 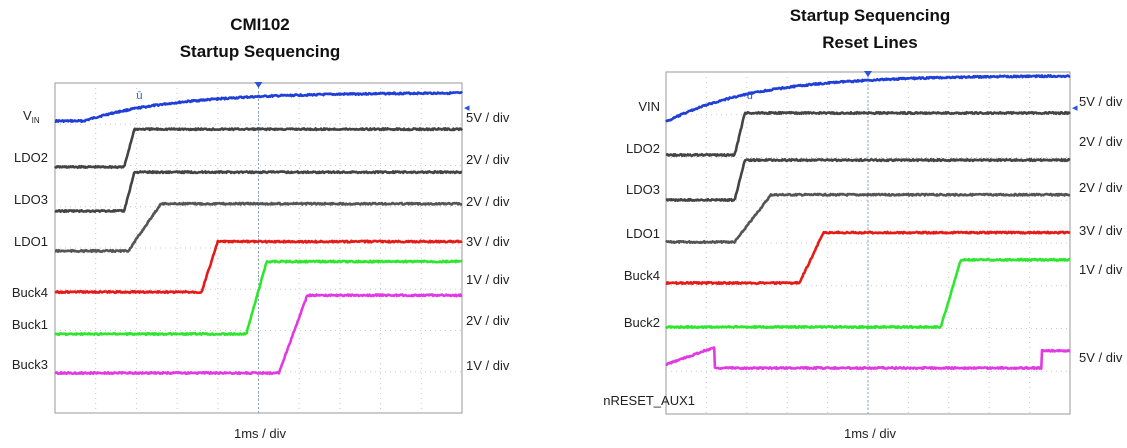 What do you see at coordinates (260, 51) in the screenshot?
I see `chart-subtitle: Startup Sequencing` at bounding box center [260, 51].